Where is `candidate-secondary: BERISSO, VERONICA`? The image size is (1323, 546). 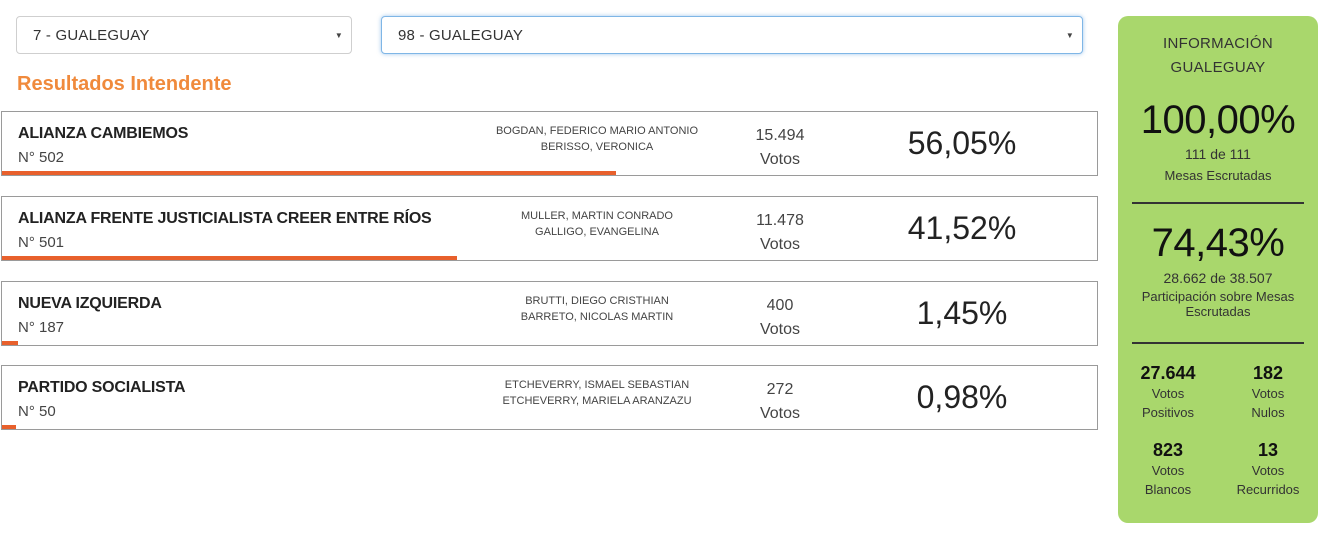
candidate-secondary: BERISSO, VERONICA is located at coordinates (597, 147).